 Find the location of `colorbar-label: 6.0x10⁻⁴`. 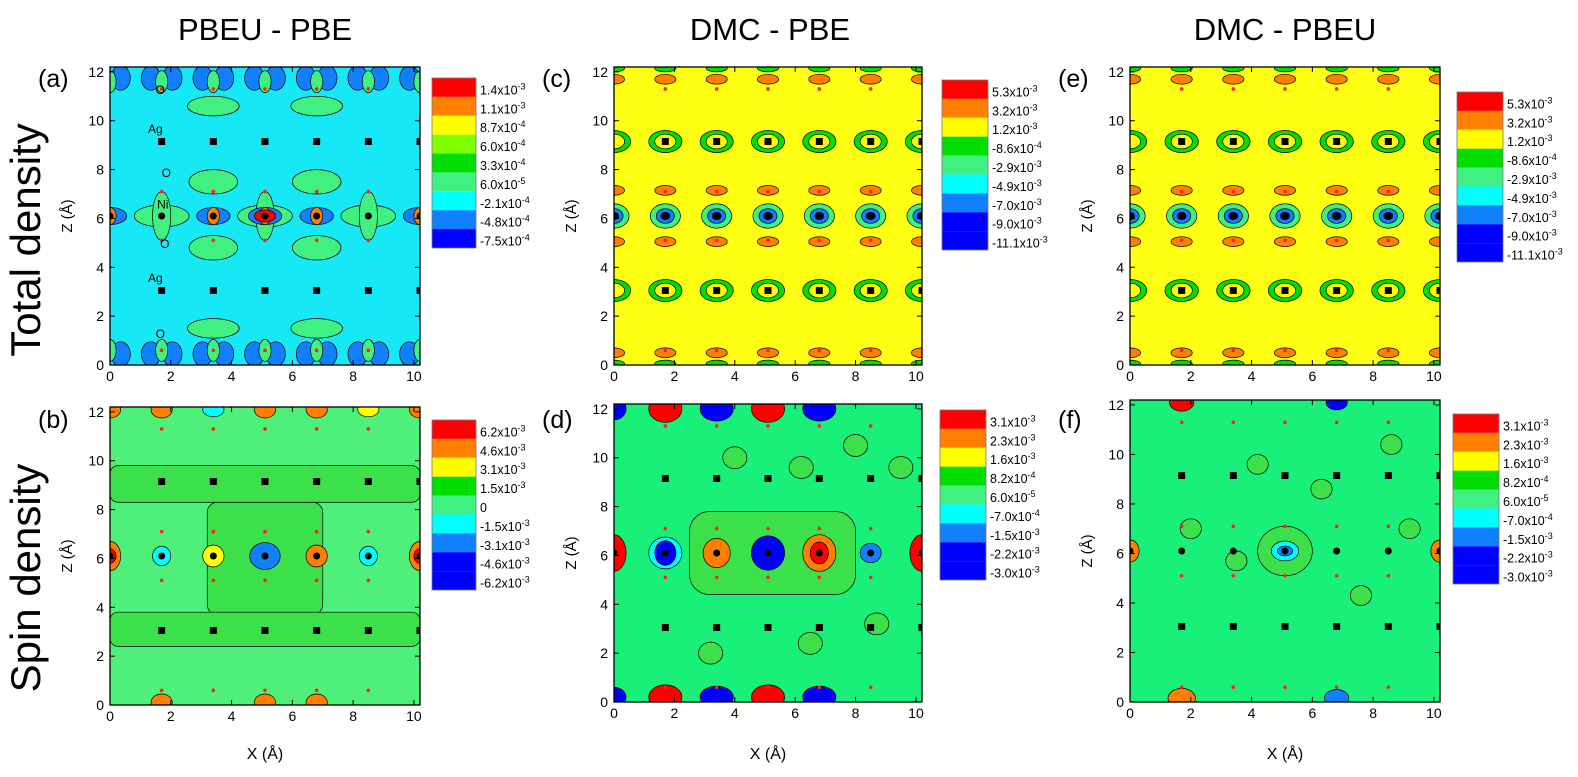

colorbar-label: 6.0x10⁻⁴ is located at coordinates (503, 146).